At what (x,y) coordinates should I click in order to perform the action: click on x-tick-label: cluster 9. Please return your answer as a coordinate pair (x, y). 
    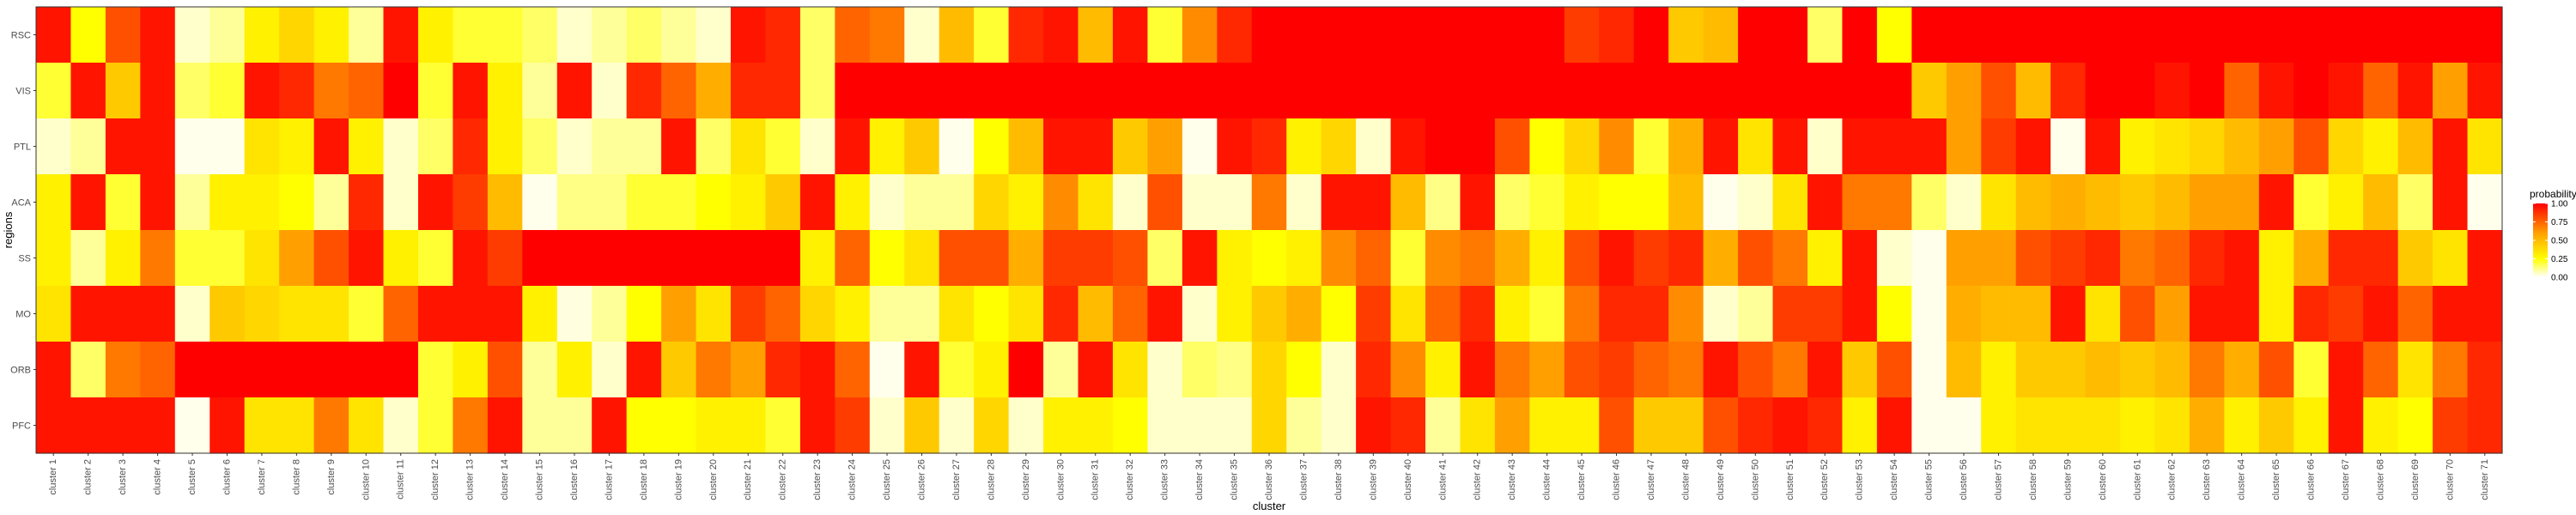
    Looking at the image, I should click on (332, 477).